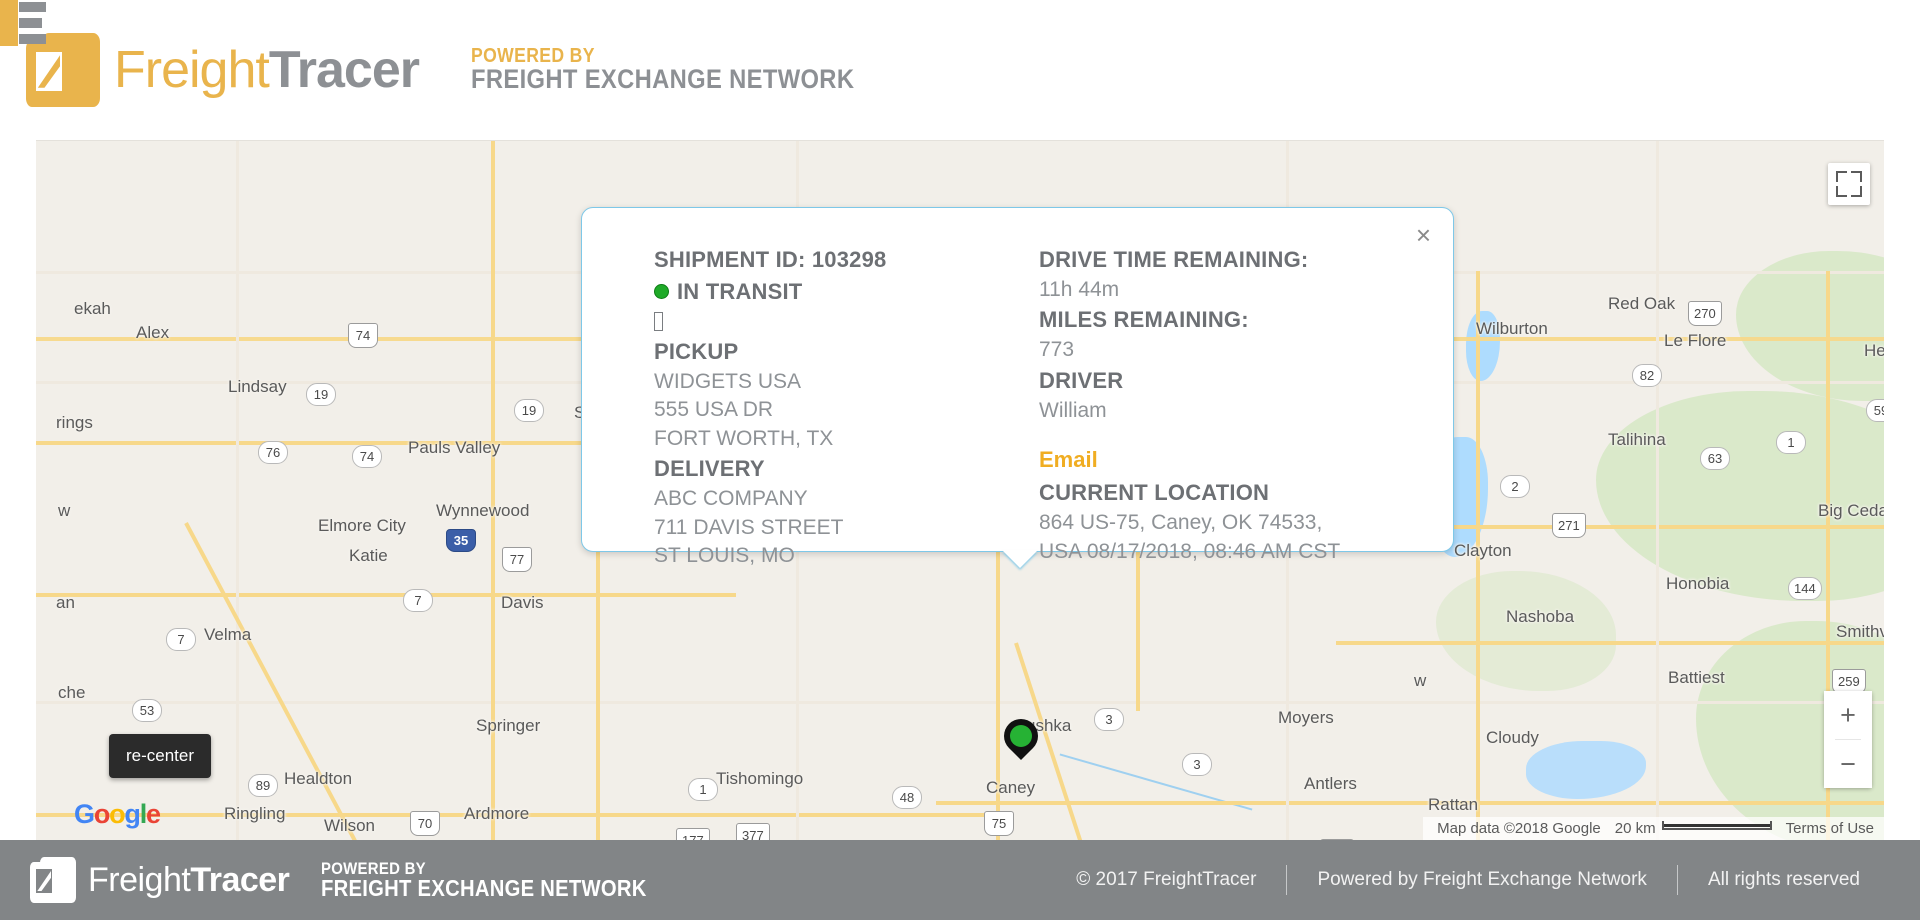 The height and width of the screenshot is (920, 1920). I want to click on map-route-shield: 377, so click(753, 831).